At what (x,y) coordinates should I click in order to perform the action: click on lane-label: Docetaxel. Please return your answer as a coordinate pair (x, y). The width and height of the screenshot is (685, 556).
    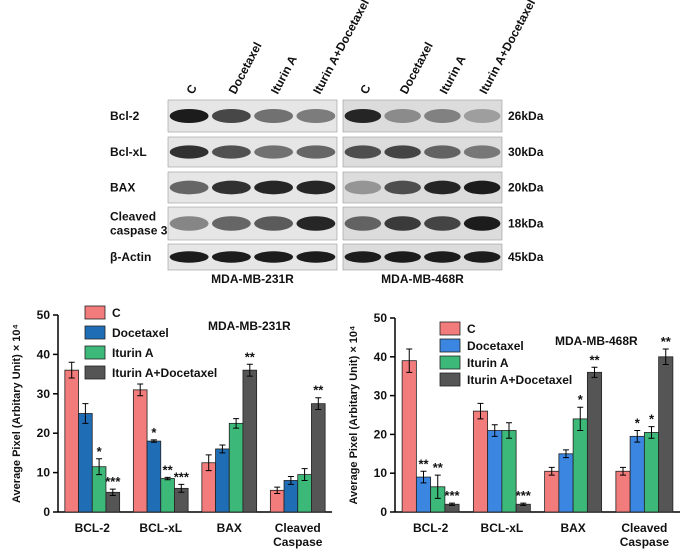
    Looking at the image, I should click on (416, 68).